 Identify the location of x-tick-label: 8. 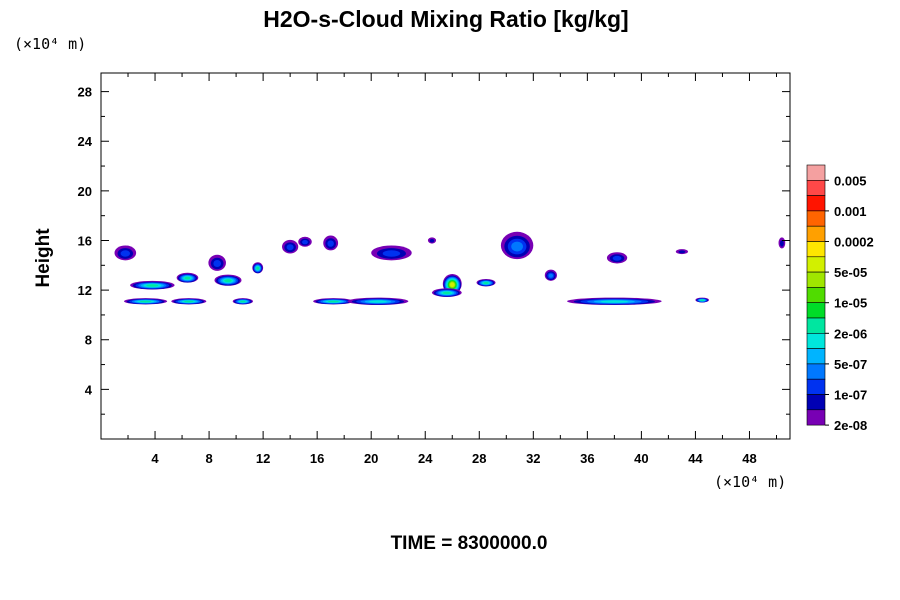
(208, 458).